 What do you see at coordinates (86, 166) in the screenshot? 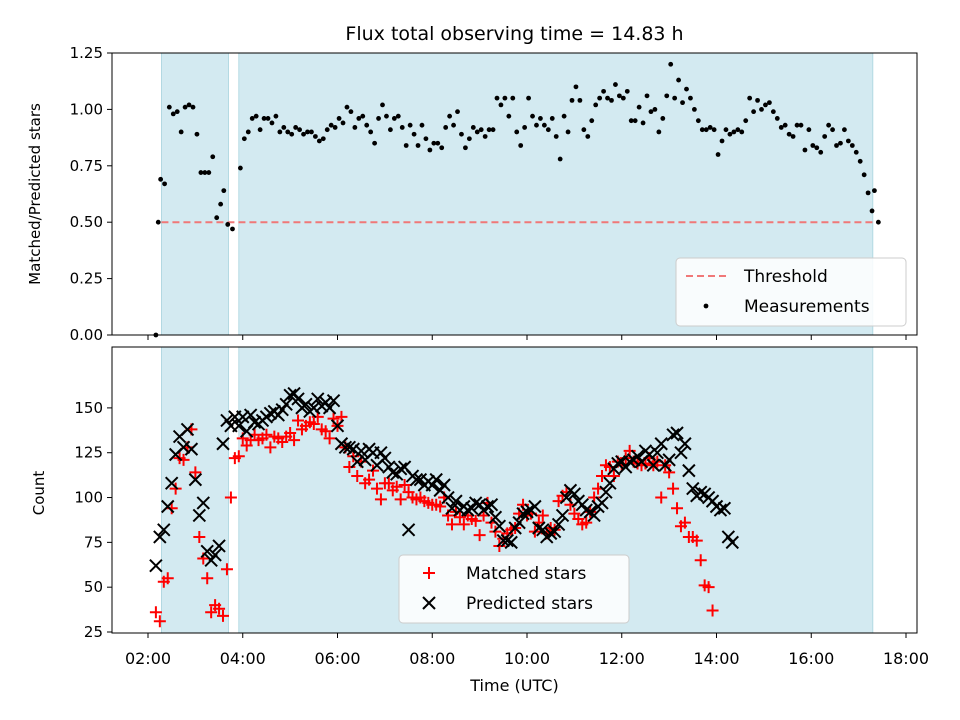
I see `top-y-tick-label: 0.75` at bounding box center [86, 166].